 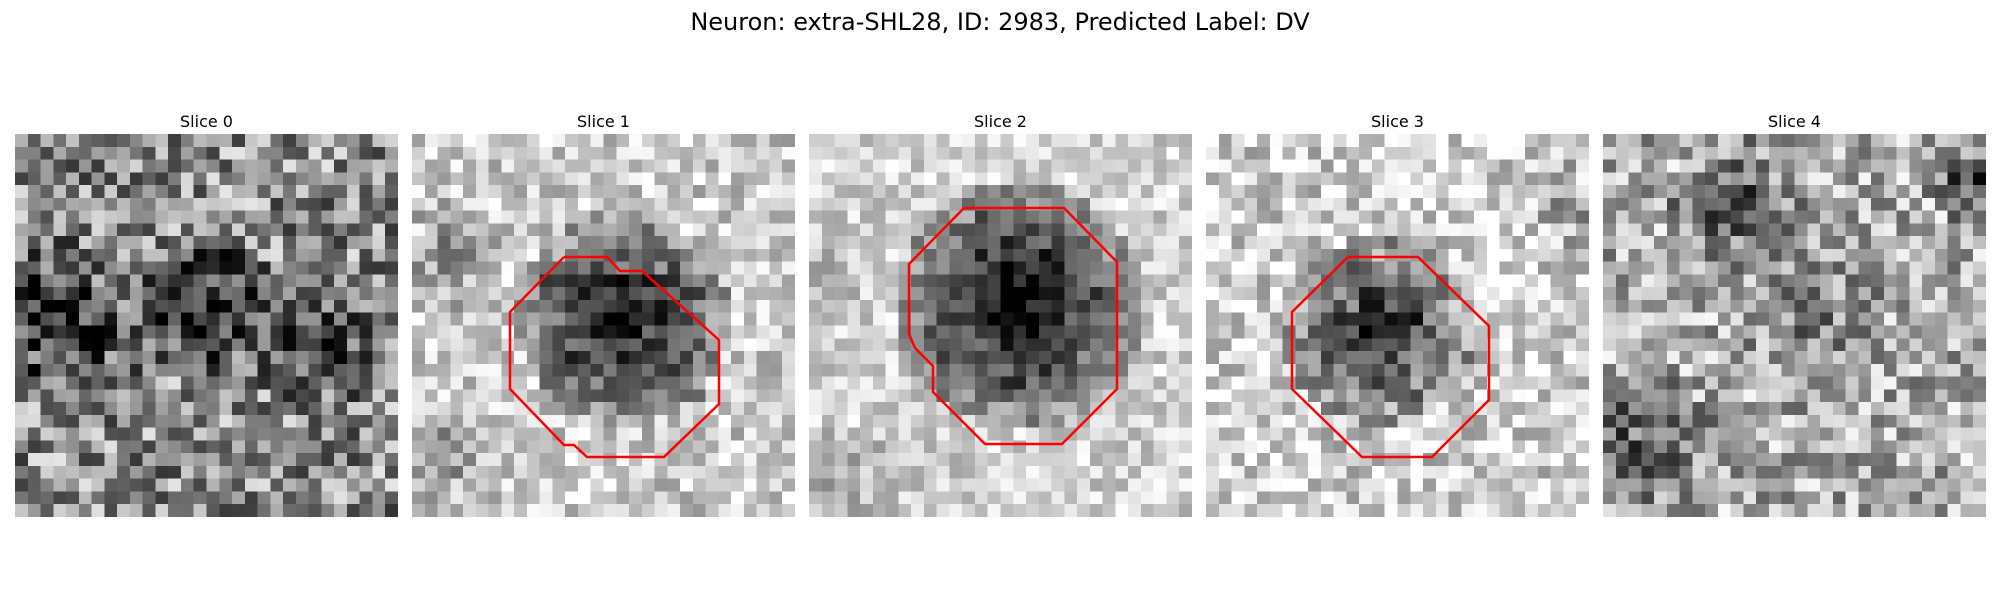 I want to click on slice-title-0: Slice 0, so click(x=206, y=121).